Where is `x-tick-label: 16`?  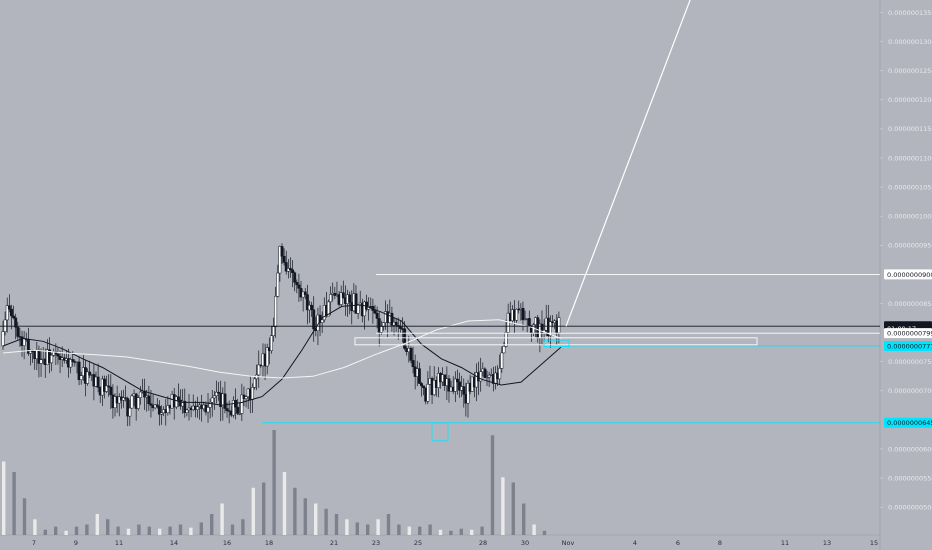
x-tick-label: 16 is located at coordinates (227, 543).